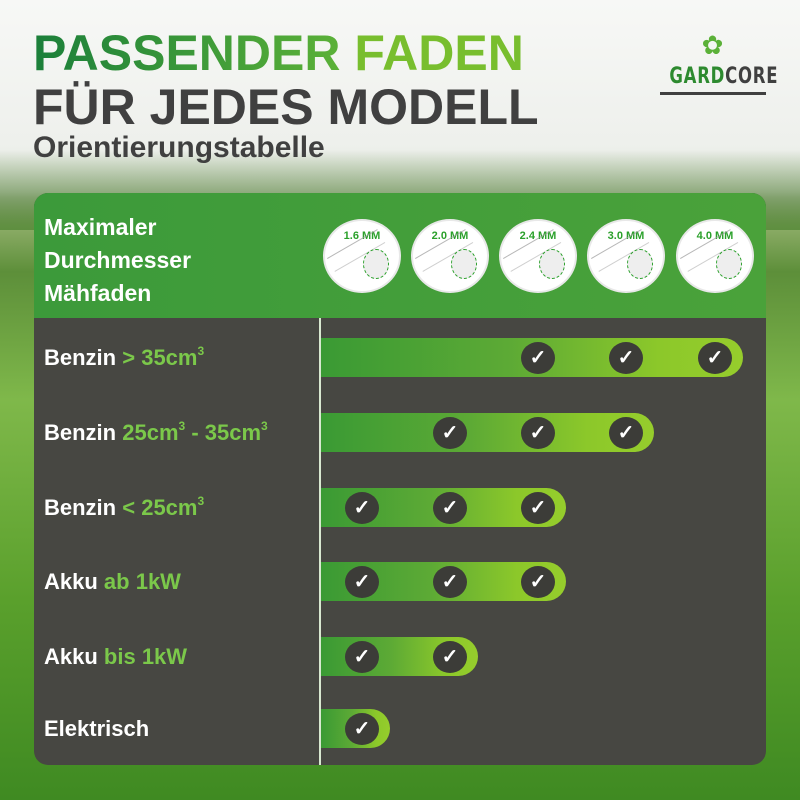 This screenshot has width=800, height=800. What do you see at coordinates (626, 256) in the screenshot?
I see `size-circle-3: 3.0 MM` at bounding box center [626, 256].